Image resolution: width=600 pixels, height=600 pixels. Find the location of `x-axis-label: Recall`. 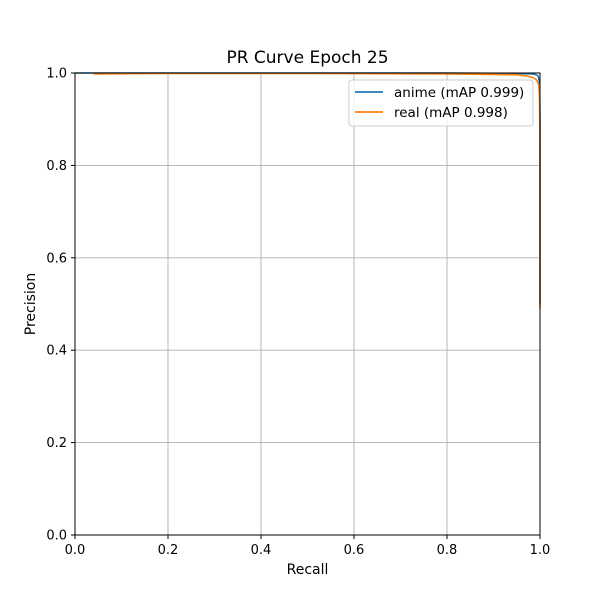

x-axis-label: Recall is located at coordinates (308, 570).